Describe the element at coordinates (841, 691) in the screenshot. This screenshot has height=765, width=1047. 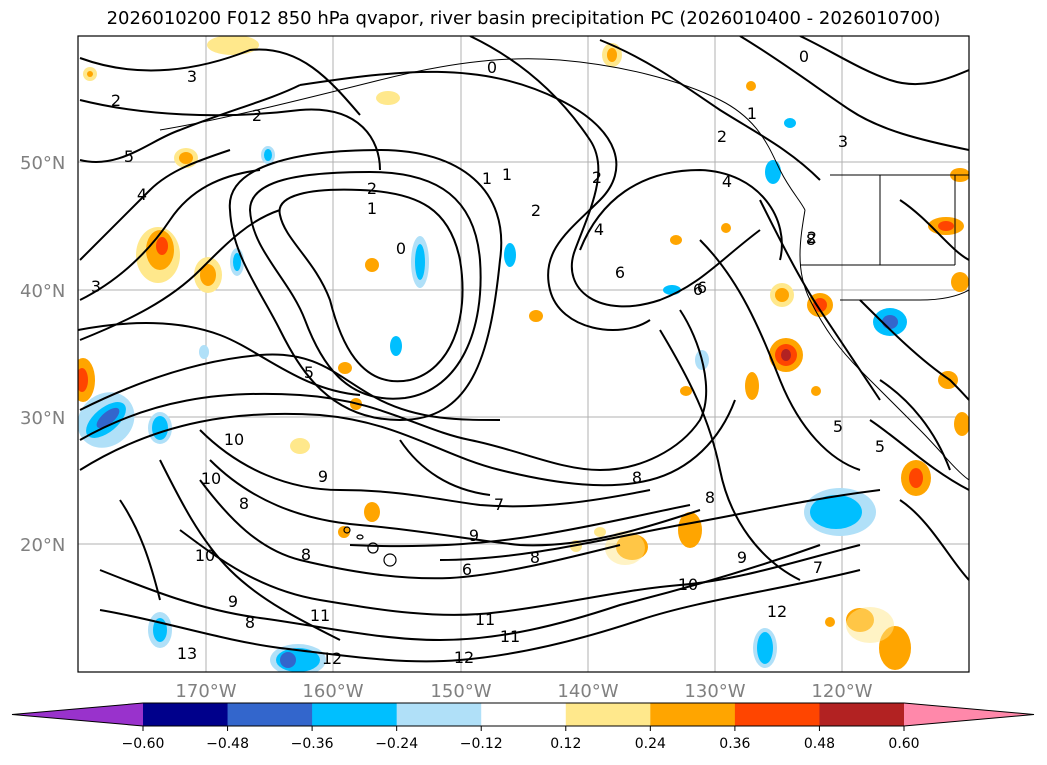
I see `lon-label-120w: 120°W` at that location.